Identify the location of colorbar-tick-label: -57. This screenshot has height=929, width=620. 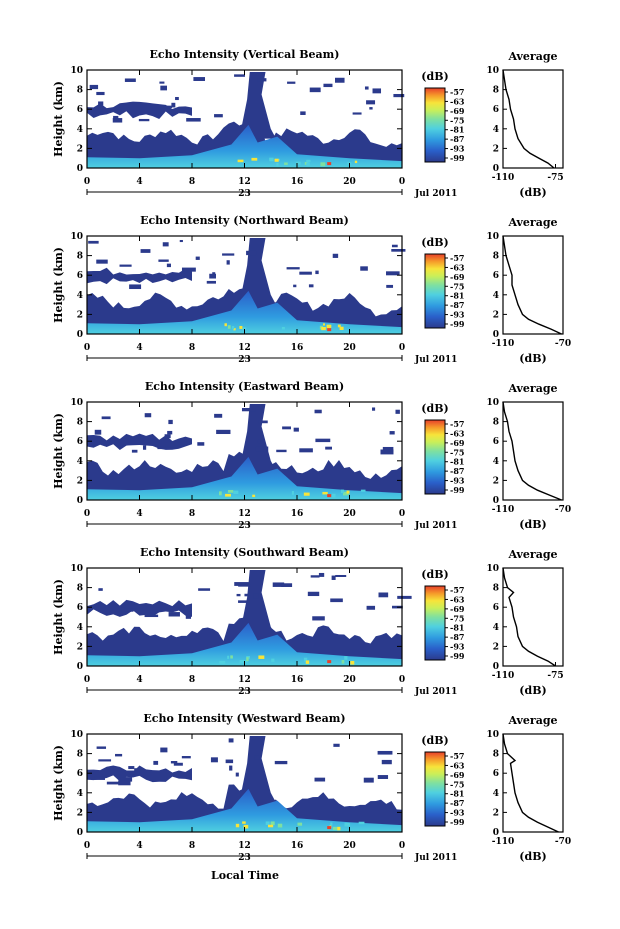
(457, 92).